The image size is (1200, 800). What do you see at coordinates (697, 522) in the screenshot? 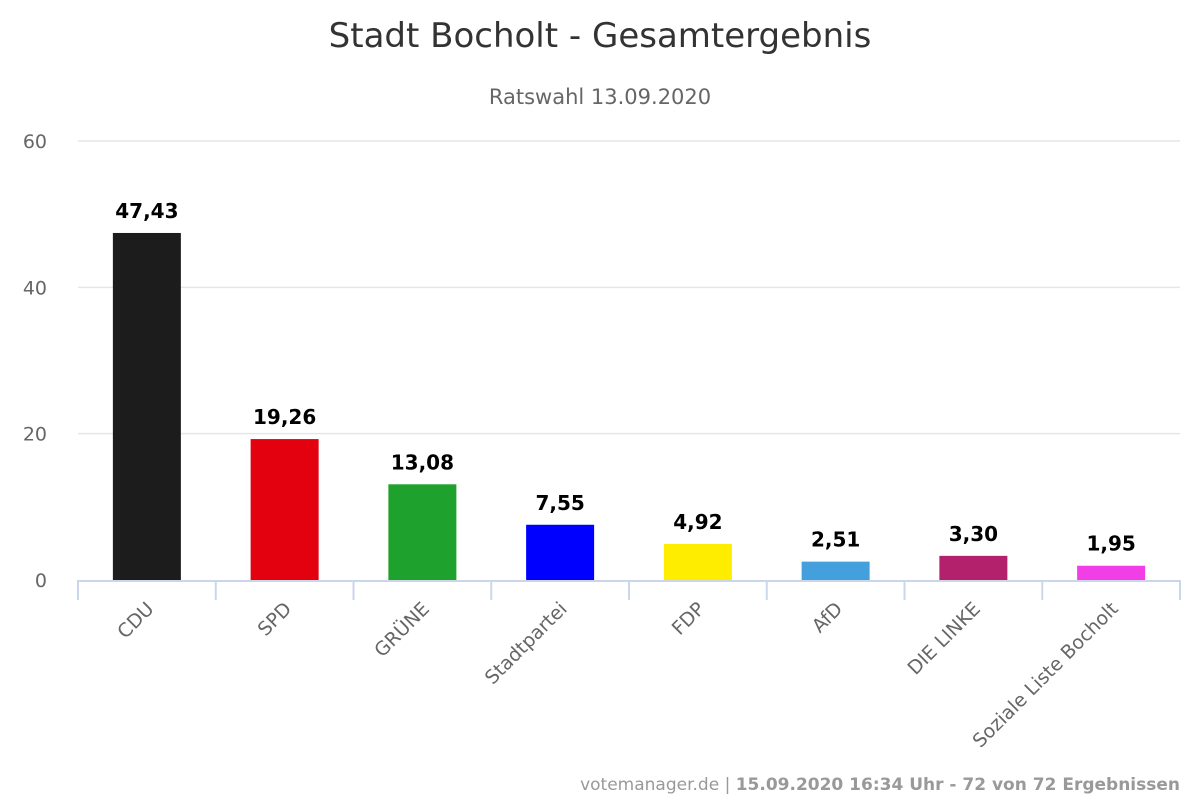
I see `data-label: 4,92` at bounding box center [697, 522].